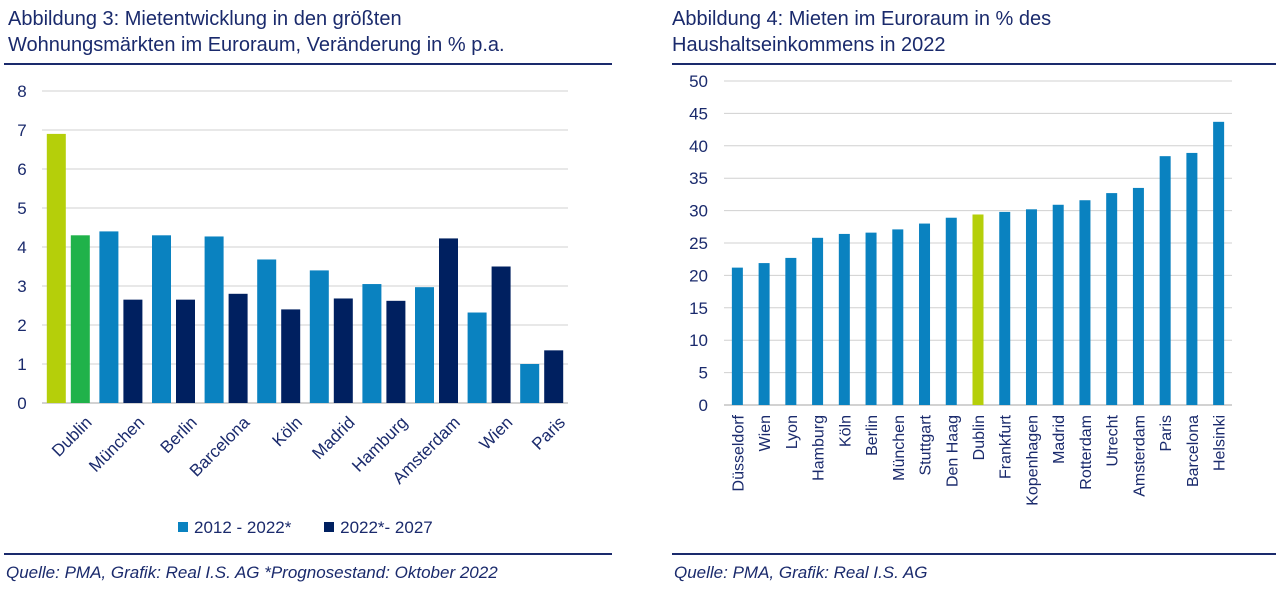 The height and width of the screenshot is (592, 1280). I want to click on left-source-rule, so click(308, 554).